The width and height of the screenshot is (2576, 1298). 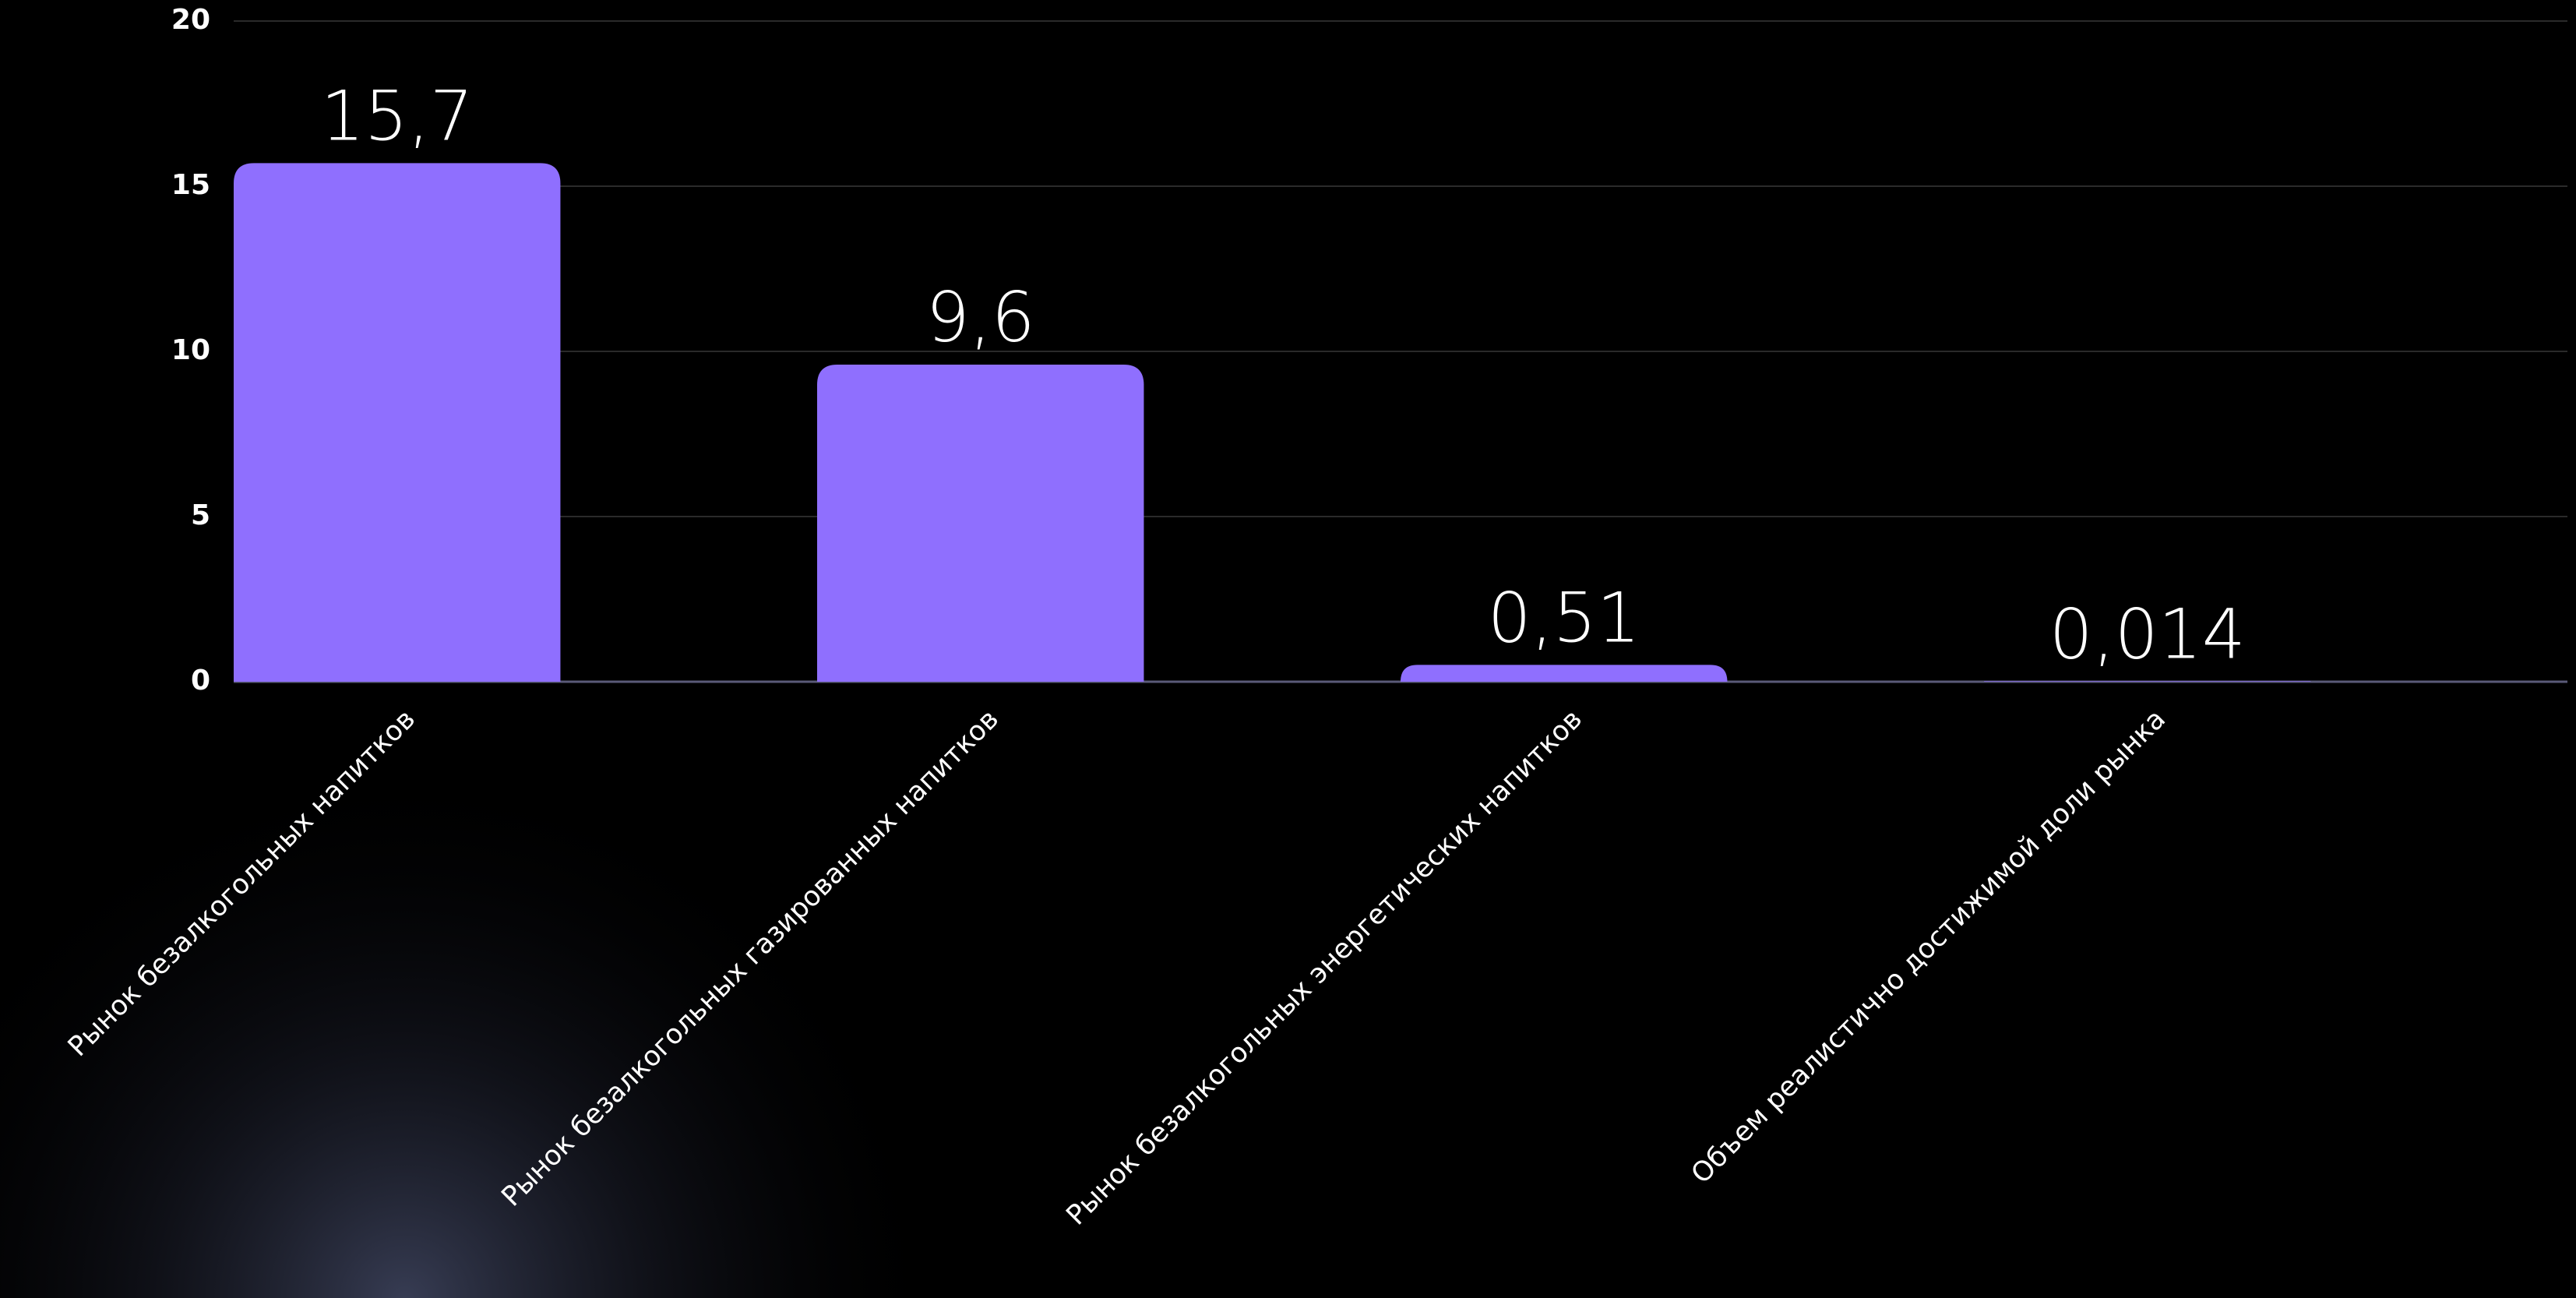 What do you see at coordinates (2147, 634) in the screenshot?
I see `value-label: 0,014` at bounding box center [2147, 634].